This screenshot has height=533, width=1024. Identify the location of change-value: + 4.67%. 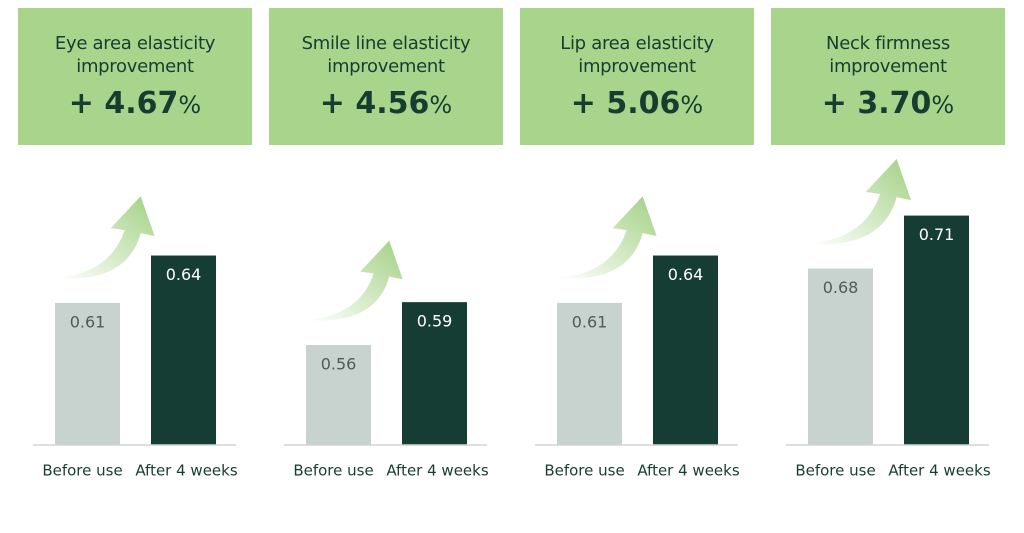
(135, 103).